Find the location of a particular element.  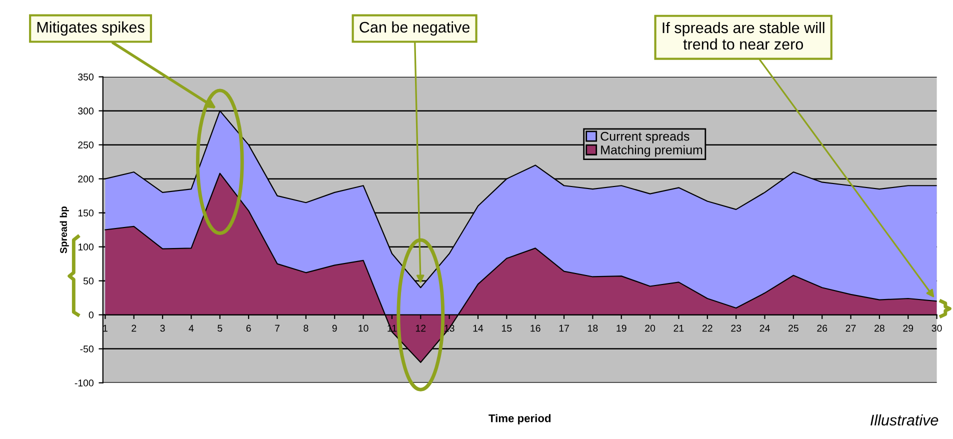

x-tick-label: 10 is located at coordinates (363, 328).